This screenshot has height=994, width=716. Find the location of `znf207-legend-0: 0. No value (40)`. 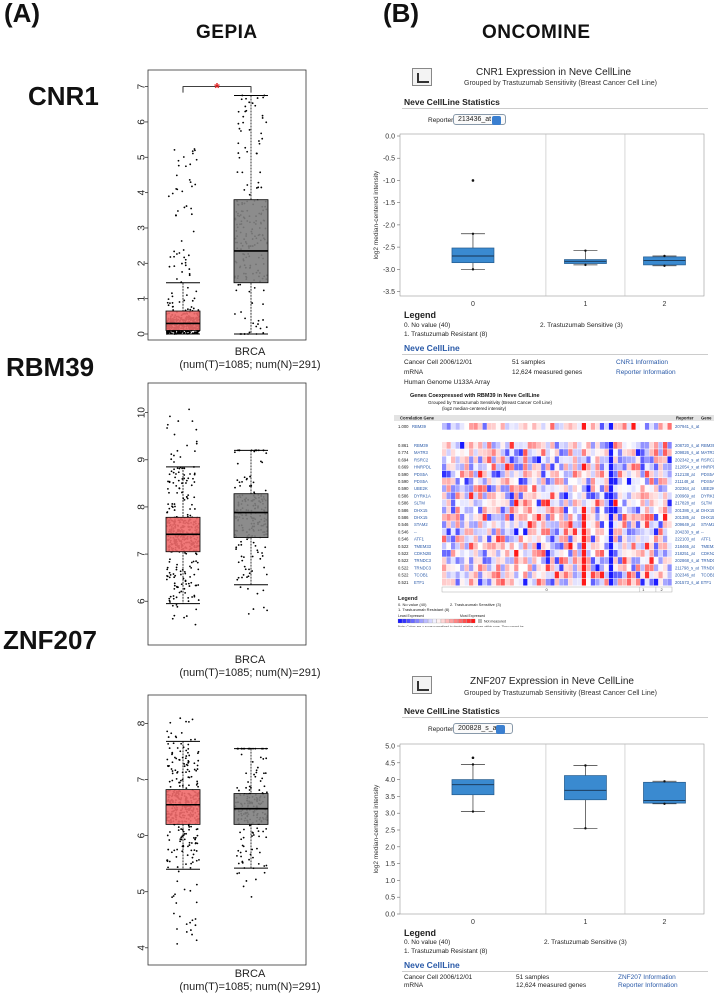

znf207-legend-0: 0. No value (40) is located at coordinates (427, 942).